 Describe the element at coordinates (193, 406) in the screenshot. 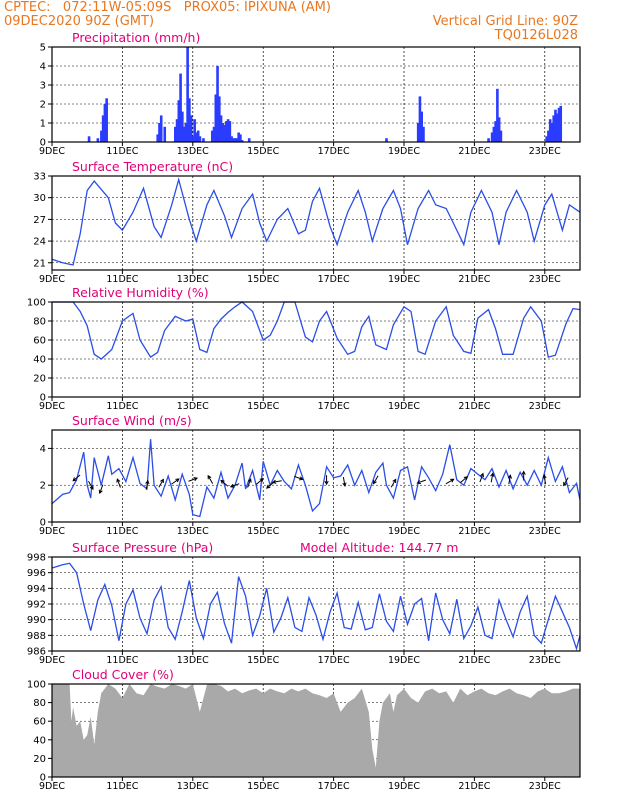

I see `x-tick-label: 13DEC` at that location.